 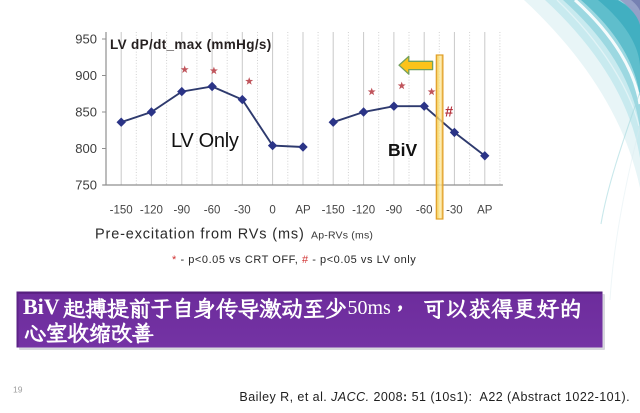 I want to click on svg-text: LV dP/dt_max (mmHg/s), so click(x=191, y=44).